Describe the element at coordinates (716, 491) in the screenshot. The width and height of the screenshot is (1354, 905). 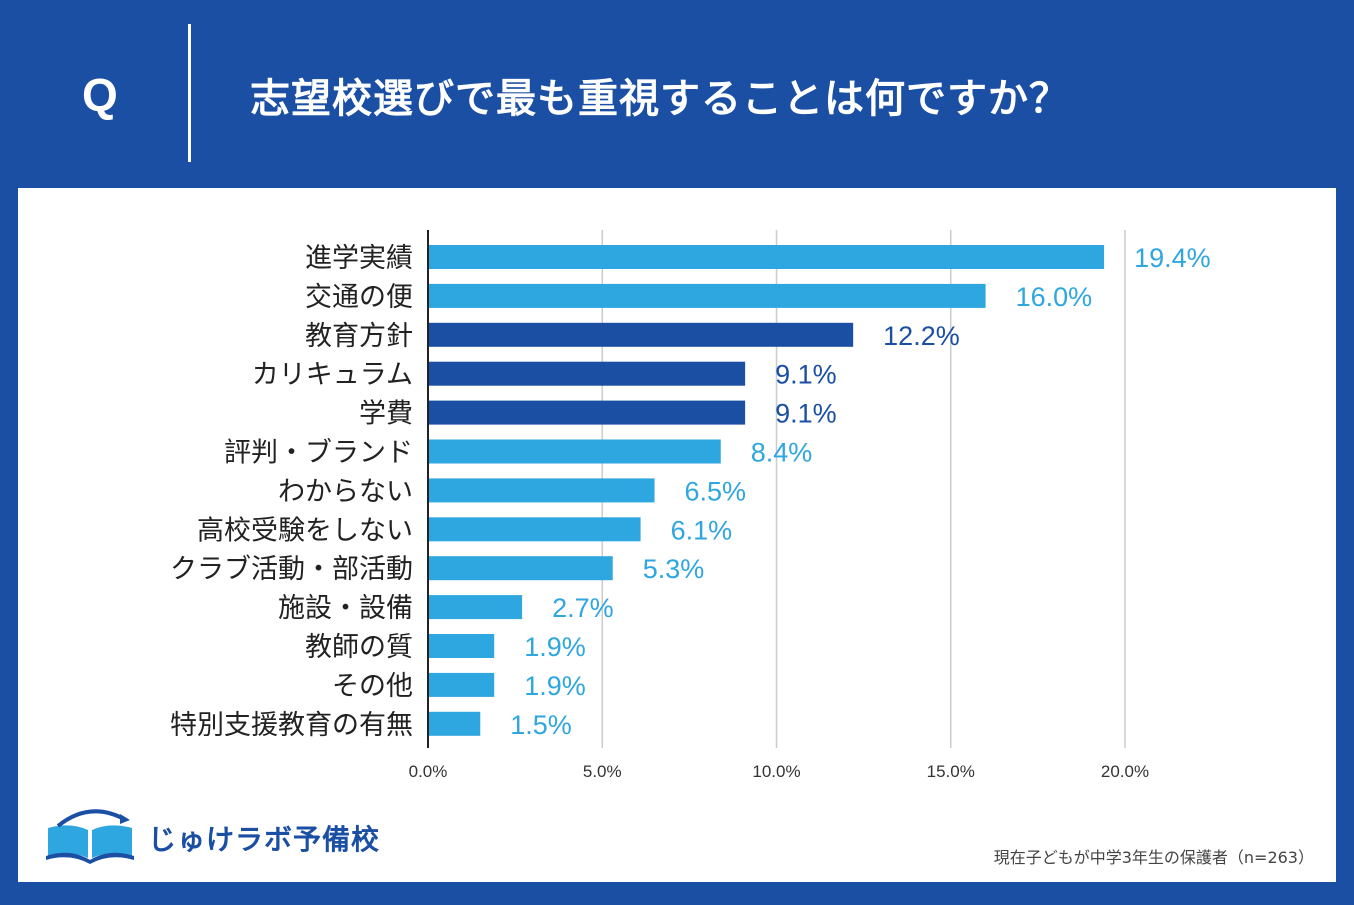
I see `value-label: 6.5%` at that location.